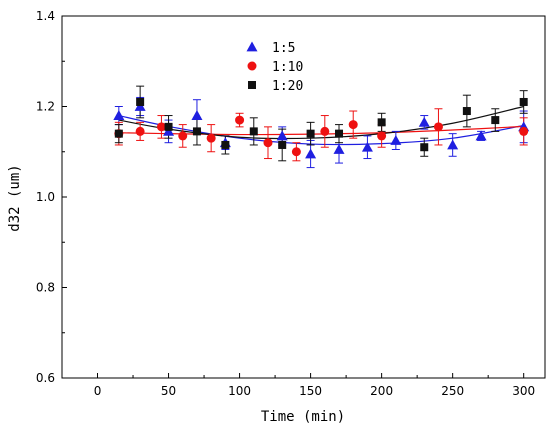 The height and width of the screenshot is (434, 550). I want to click on y-axis-ticks: 0.6 0.8 1.0 1.2 1.4, so click(51, 197).